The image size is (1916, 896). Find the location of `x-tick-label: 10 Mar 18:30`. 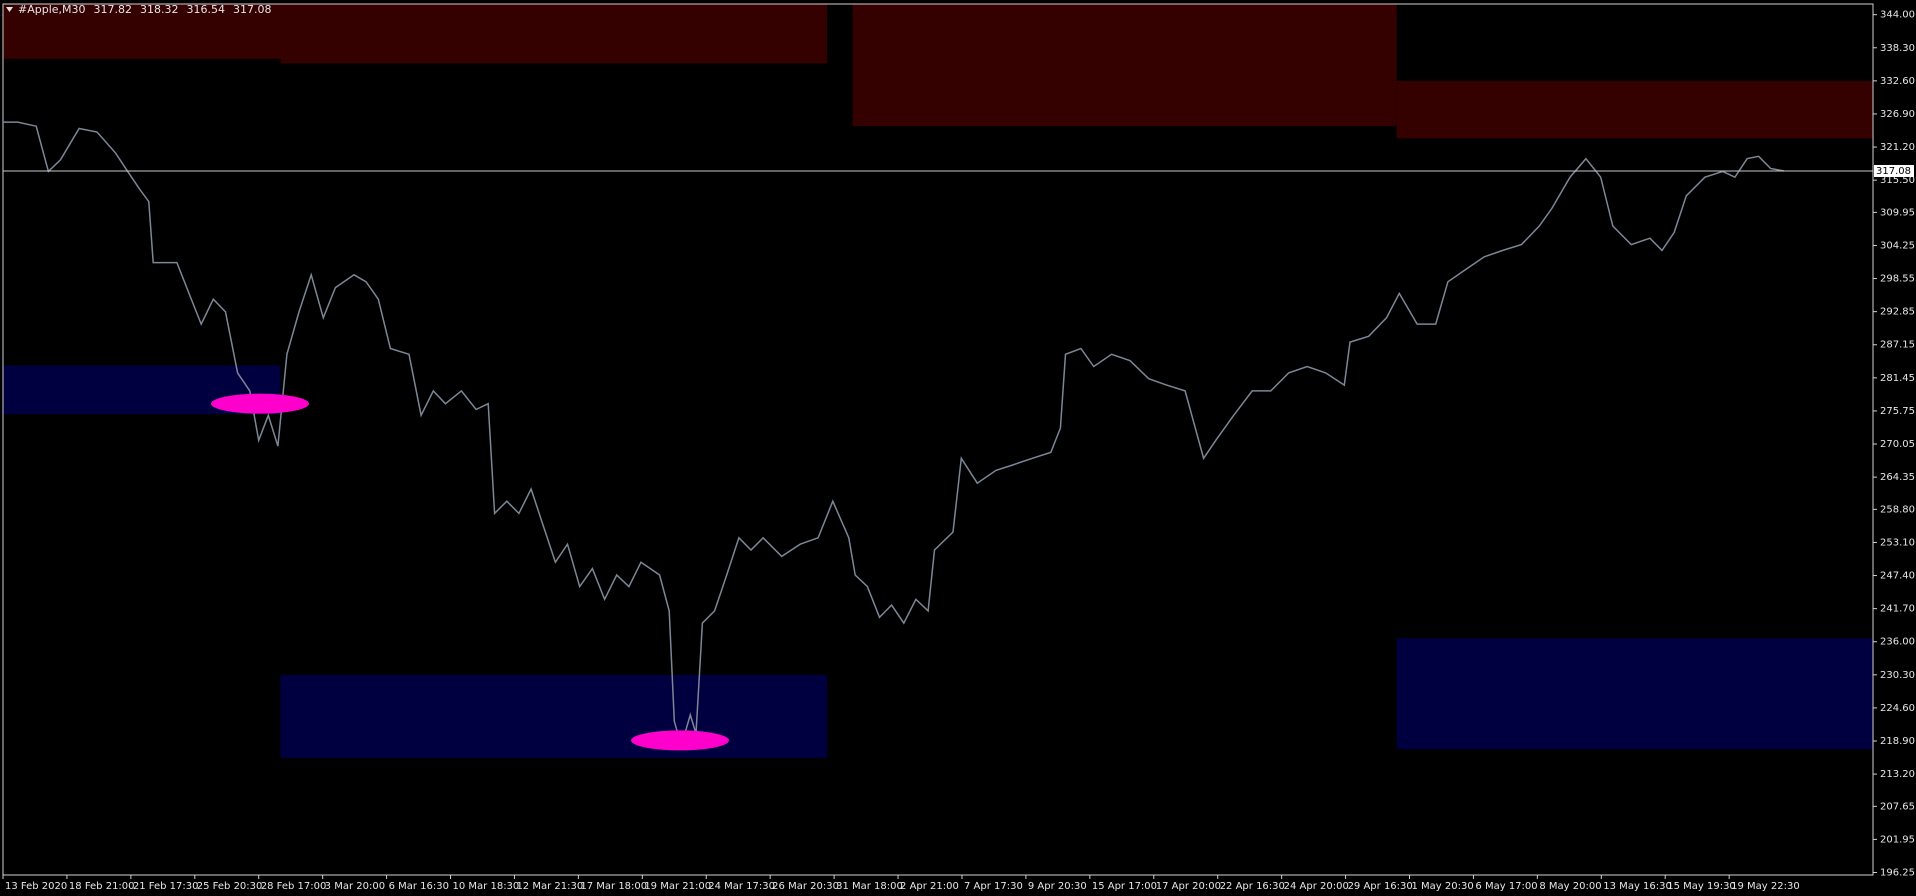

x-tick-label: 10 Mar 18:30 is located at coordinates (486, 886).